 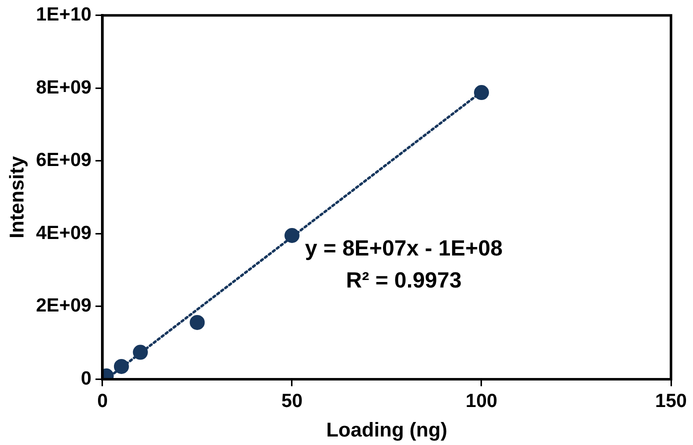 I want to click on x-tick-label: 100, so click(x=482, y=401).